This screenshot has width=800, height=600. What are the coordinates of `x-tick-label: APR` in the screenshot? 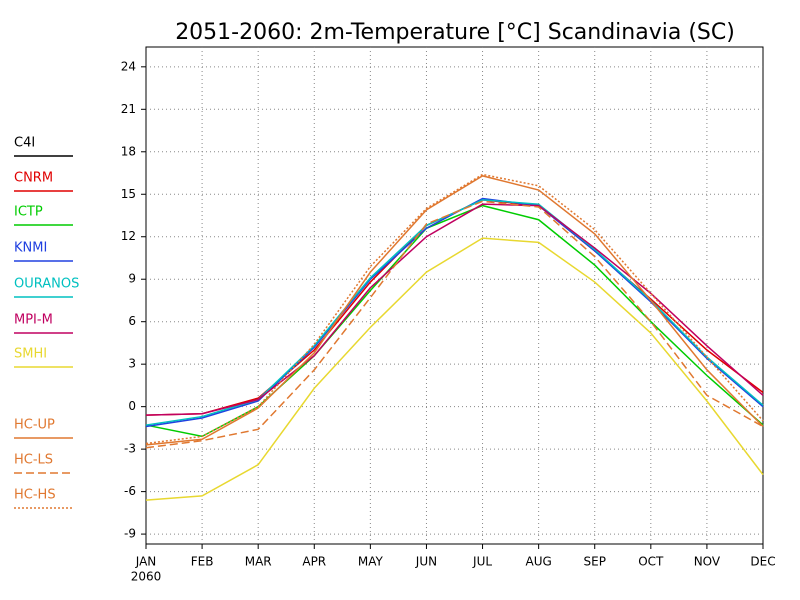 It's located at (314, 562).